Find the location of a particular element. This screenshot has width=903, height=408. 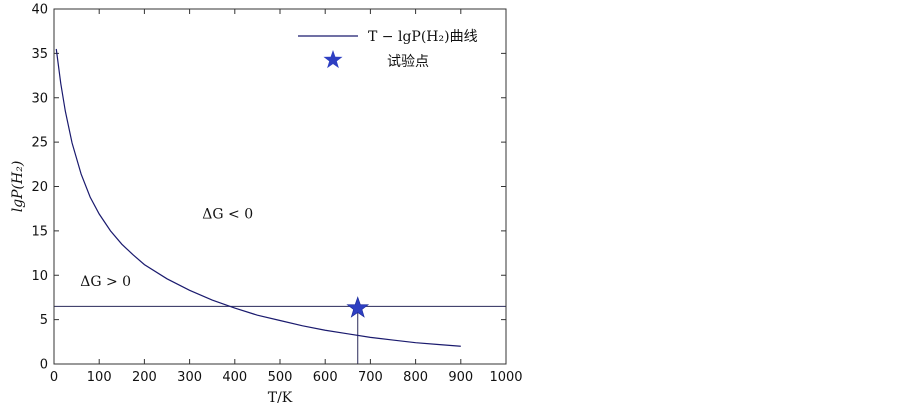

annotation-dg-negative: ΔG < 0 is located at coordinates (227, 214).